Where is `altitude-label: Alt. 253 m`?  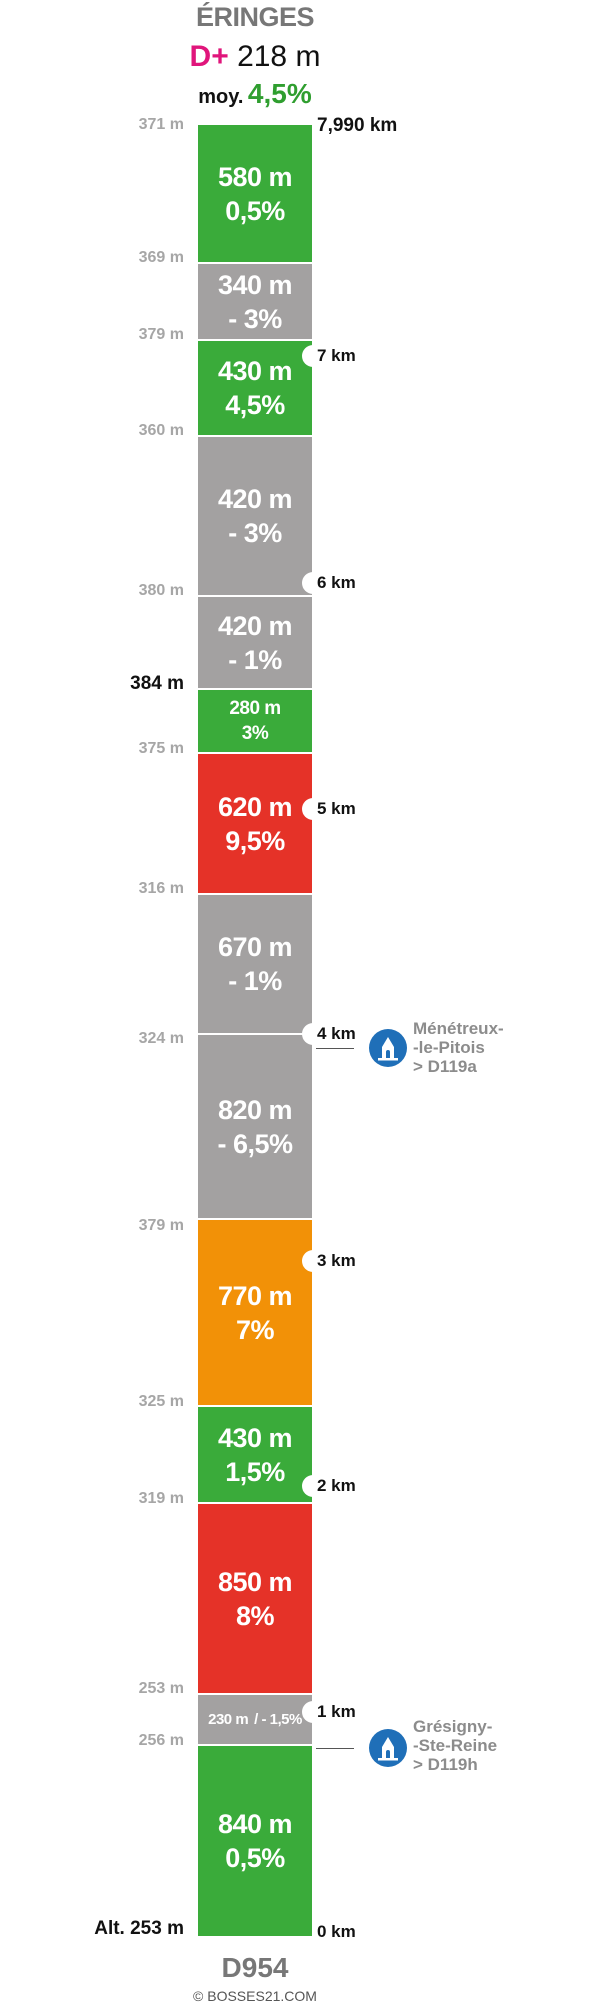 altitude-label: Alt. 253 m is located at coordinates (139, 1928).